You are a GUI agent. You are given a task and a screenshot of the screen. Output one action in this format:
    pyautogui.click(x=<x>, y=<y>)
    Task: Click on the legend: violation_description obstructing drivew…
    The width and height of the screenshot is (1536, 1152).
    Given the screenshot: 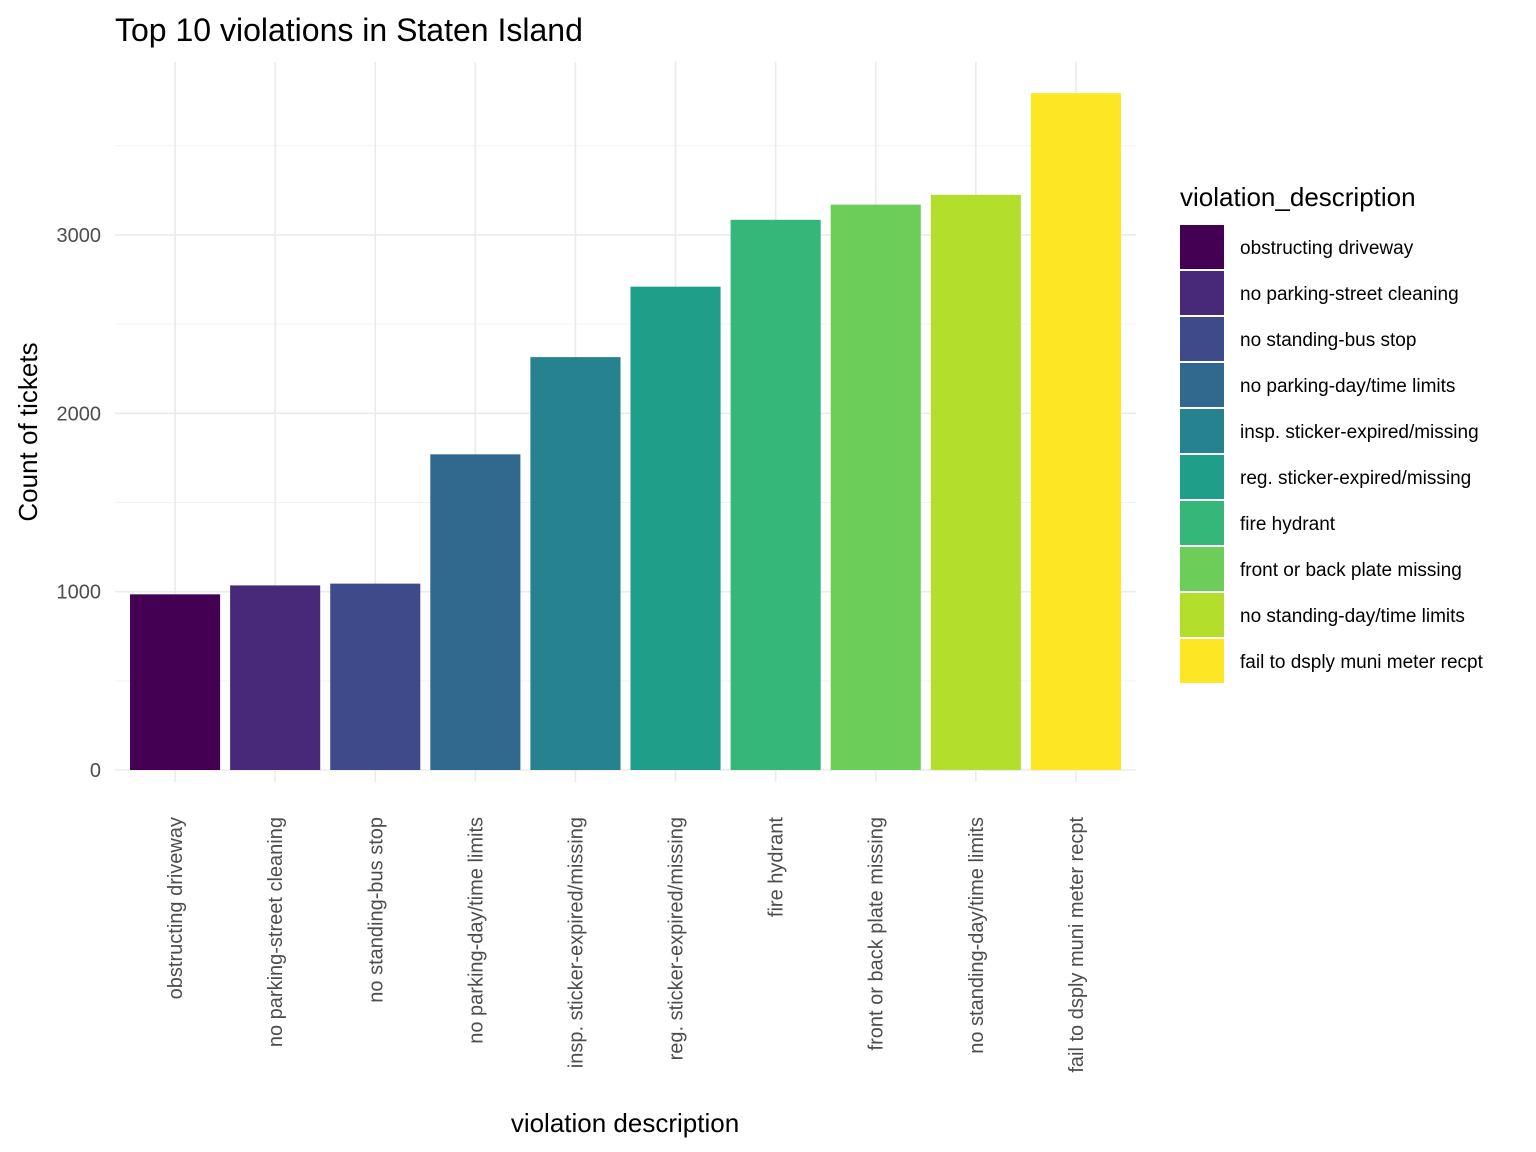 What is the action you would take?
    pyautogui.click(x=1332, y=432)
    